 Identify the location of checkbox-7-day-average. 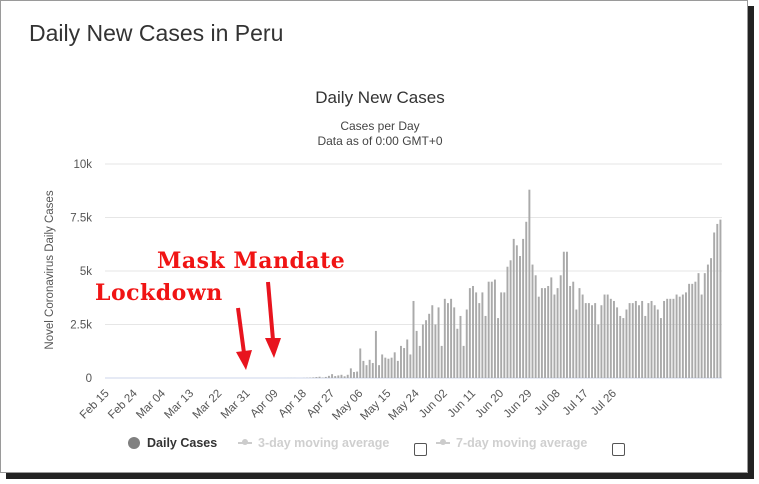
(618, 449).